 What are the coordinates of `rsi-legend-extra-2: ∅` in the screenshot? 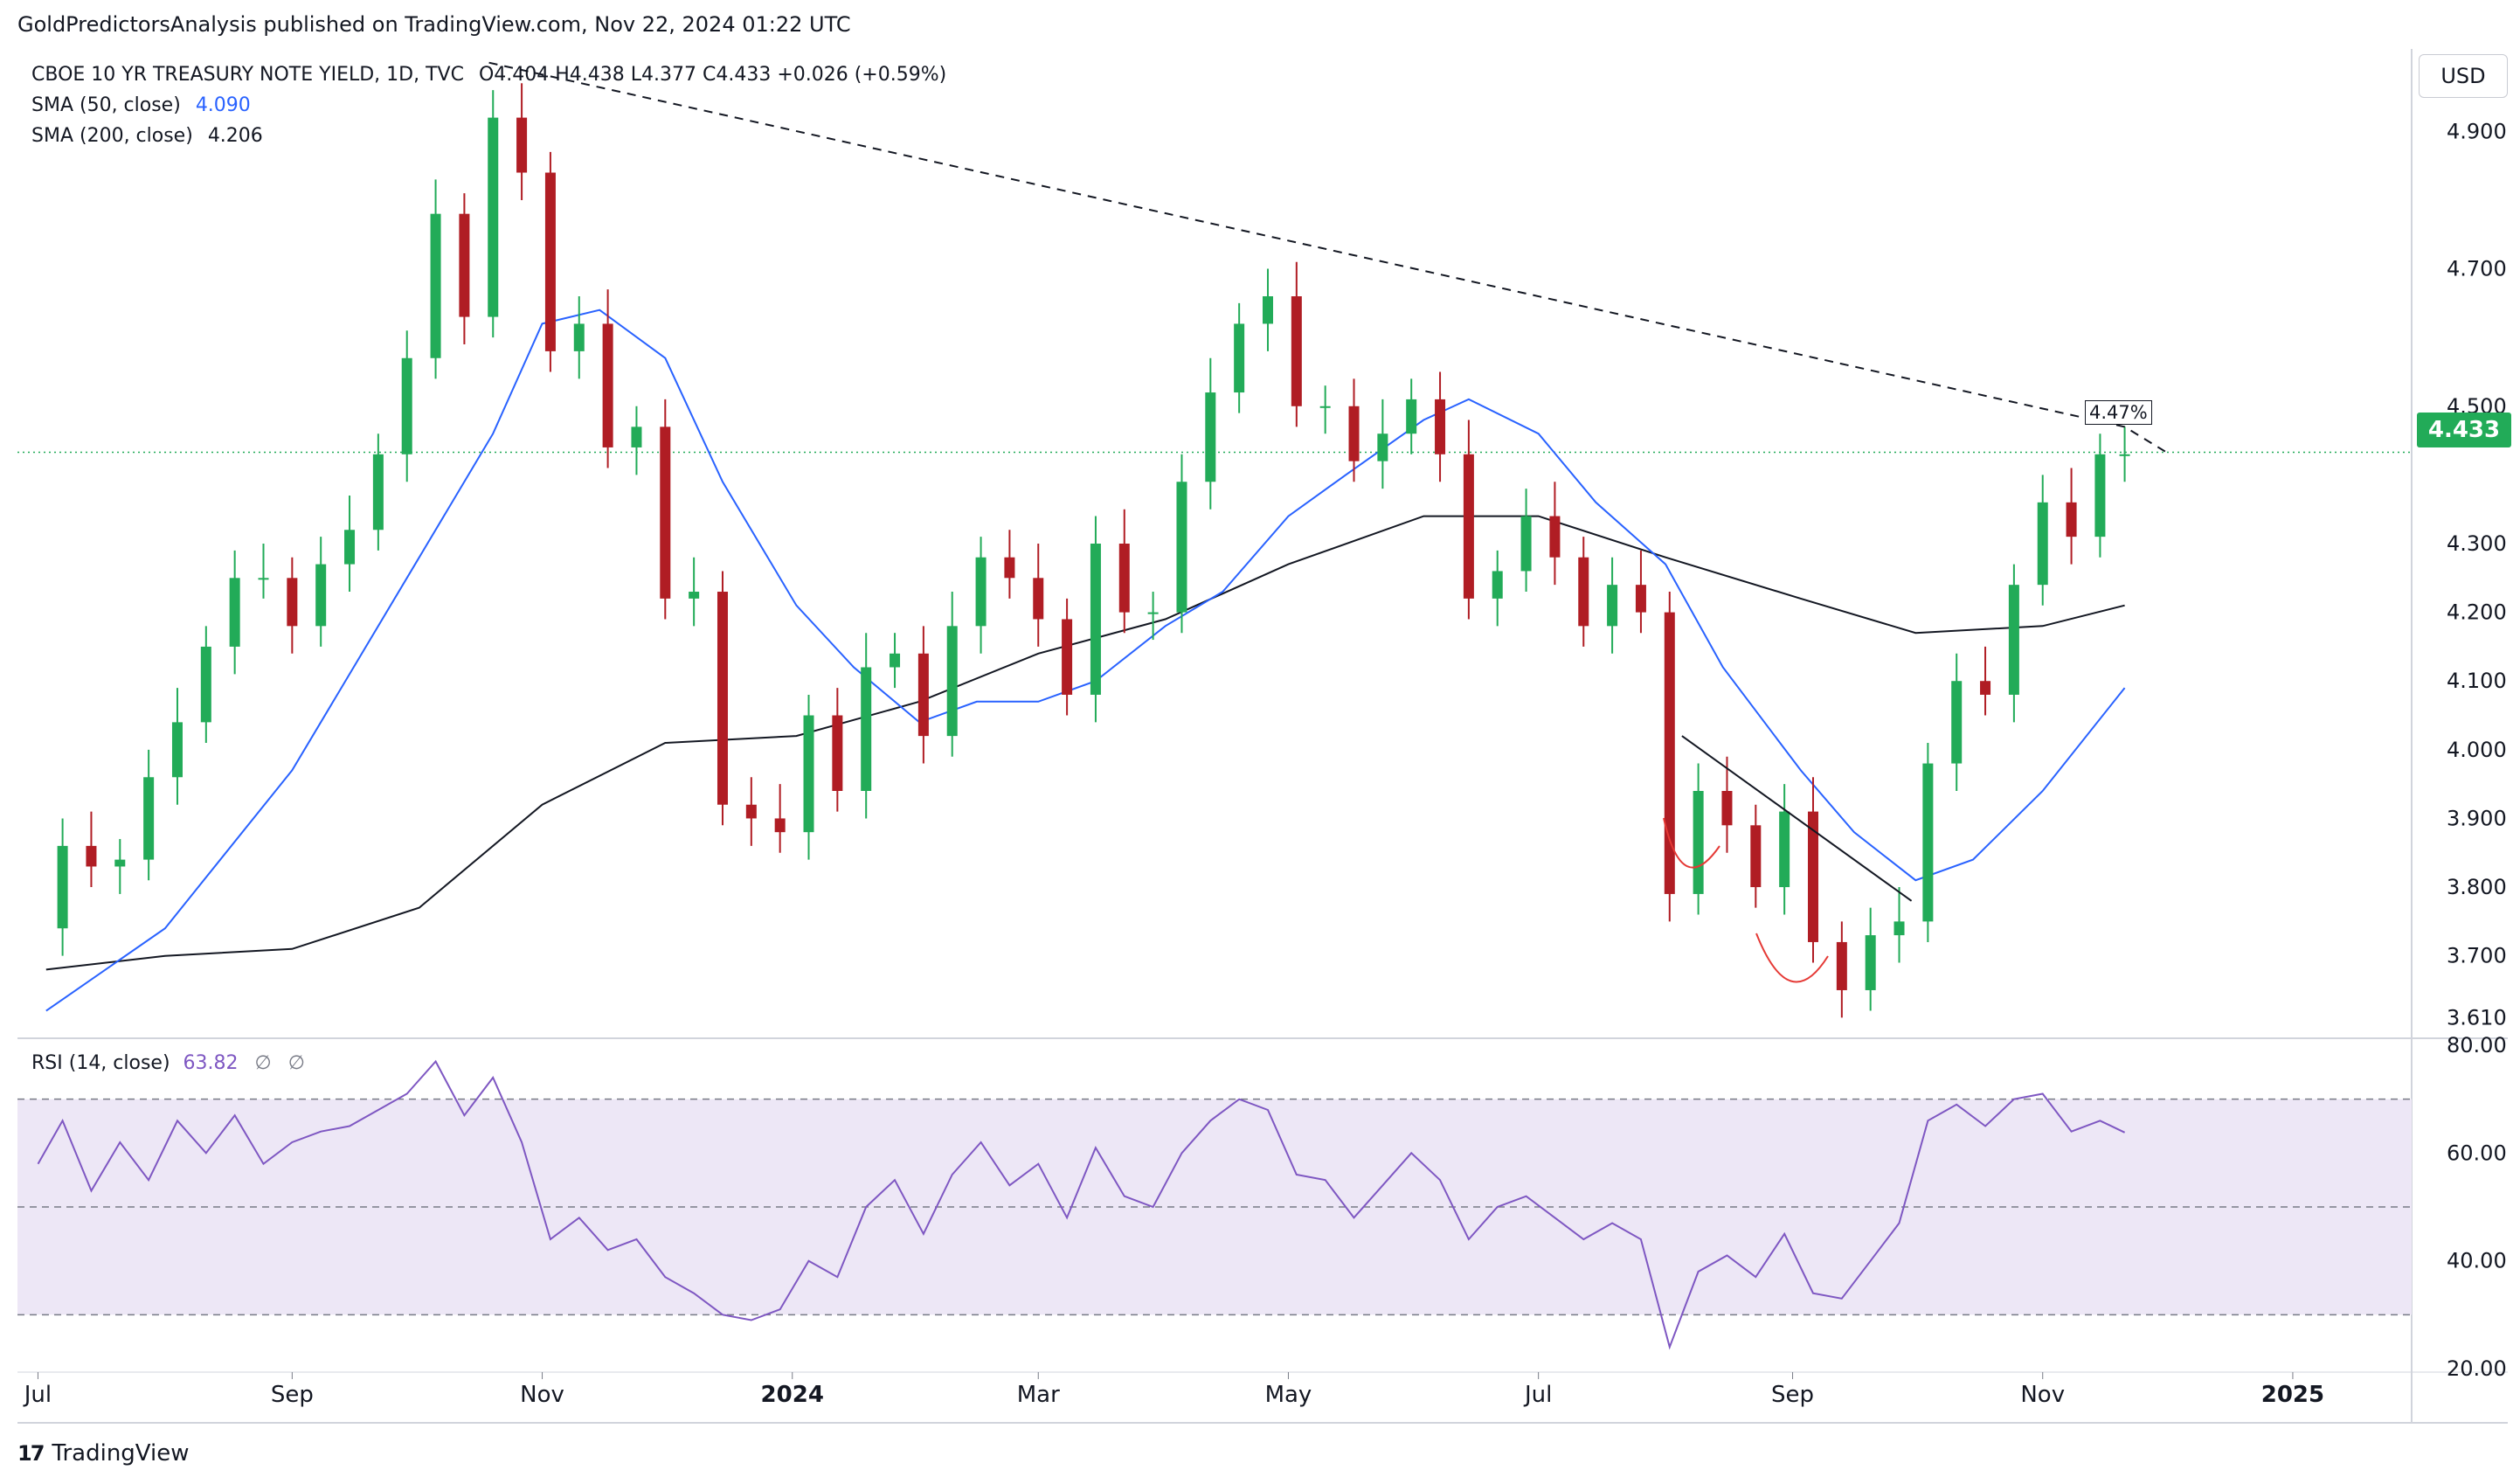 It's located at (296, 1063).